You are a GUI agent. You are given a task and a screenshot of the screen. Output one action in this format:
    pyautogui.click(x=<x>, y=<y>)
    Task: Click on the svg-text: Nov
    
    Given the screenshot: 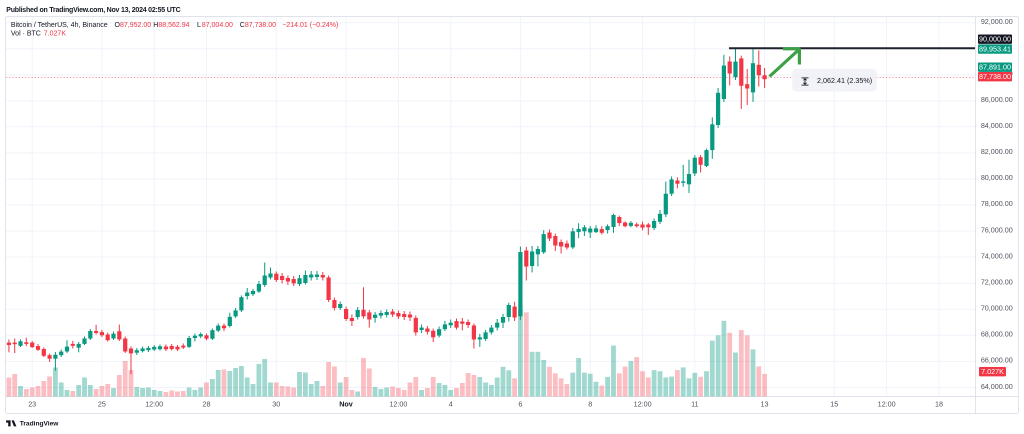 What is the action you would take?
    pyautogui.click(x=346, y=404)
    